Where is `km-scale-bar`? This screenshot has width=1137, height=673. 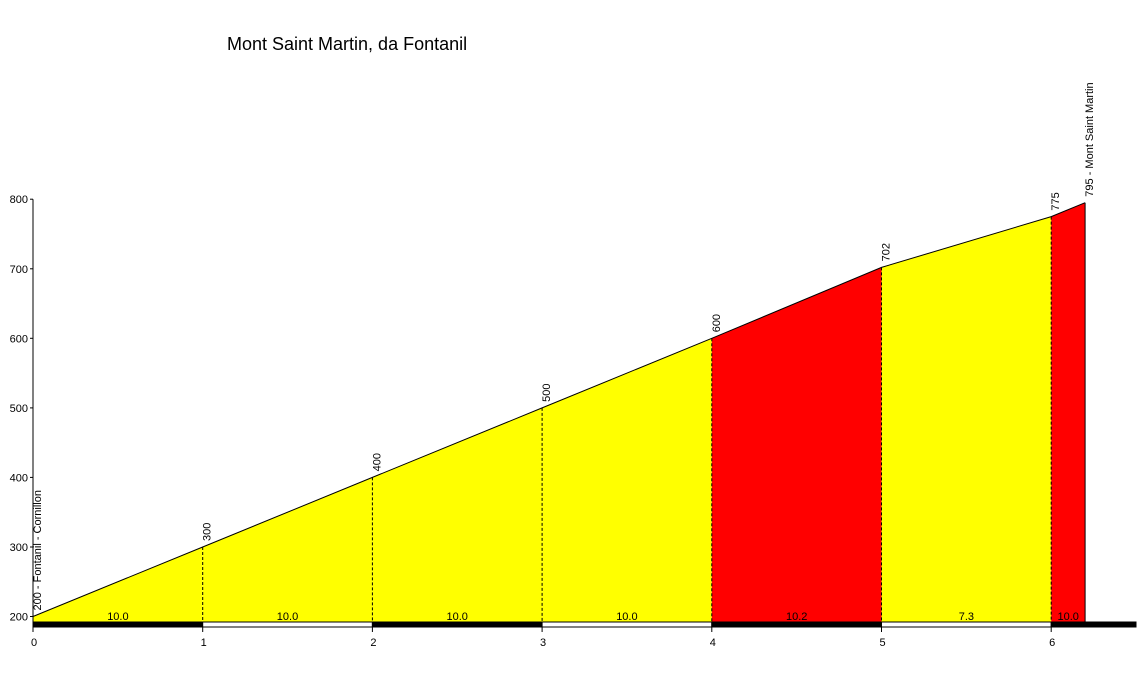
km-scale-bar is located at coordinates (584, 624).